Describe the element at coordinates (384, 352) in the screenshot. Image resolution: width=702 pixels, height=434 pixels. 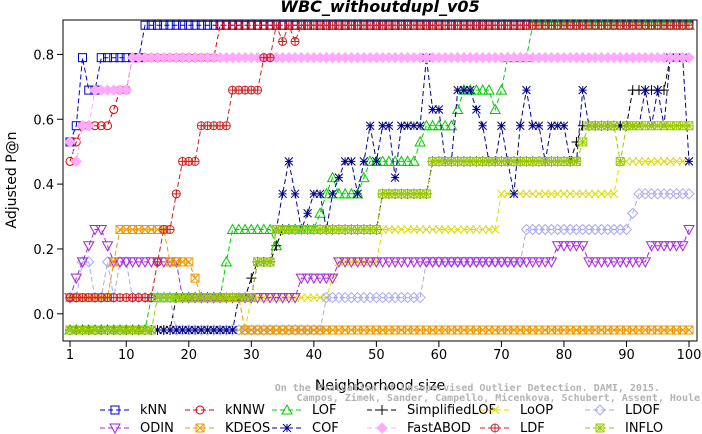
I see `x-axis-ticks: 1 10 20 30 40 50 60 70 80 90 100` at that location.